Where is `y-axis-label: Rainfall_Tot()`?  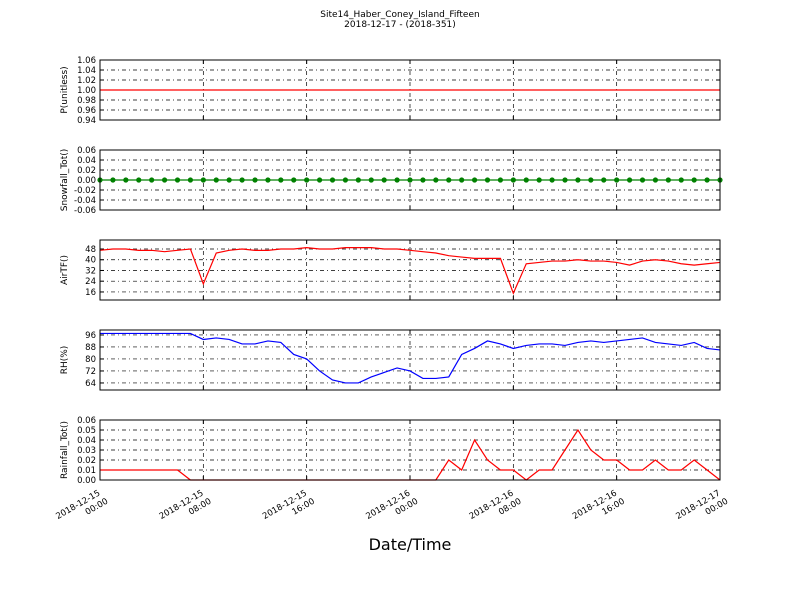
y-axis-label: Rainfall_Tot() is located at coordinates (65, 450).